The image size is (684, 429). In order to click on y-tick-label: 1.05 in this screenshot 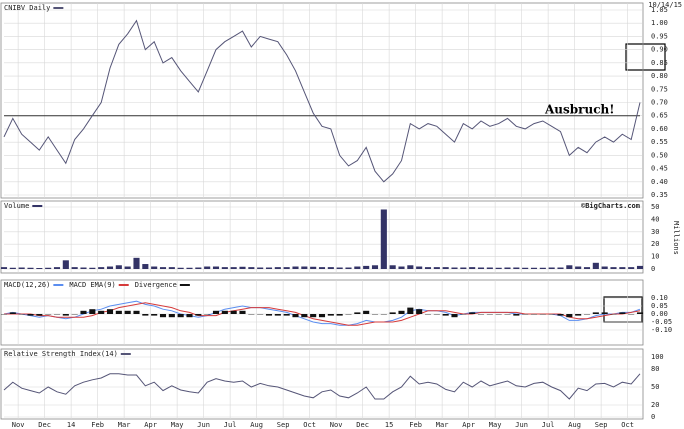, I will do `click(659, 10)`.